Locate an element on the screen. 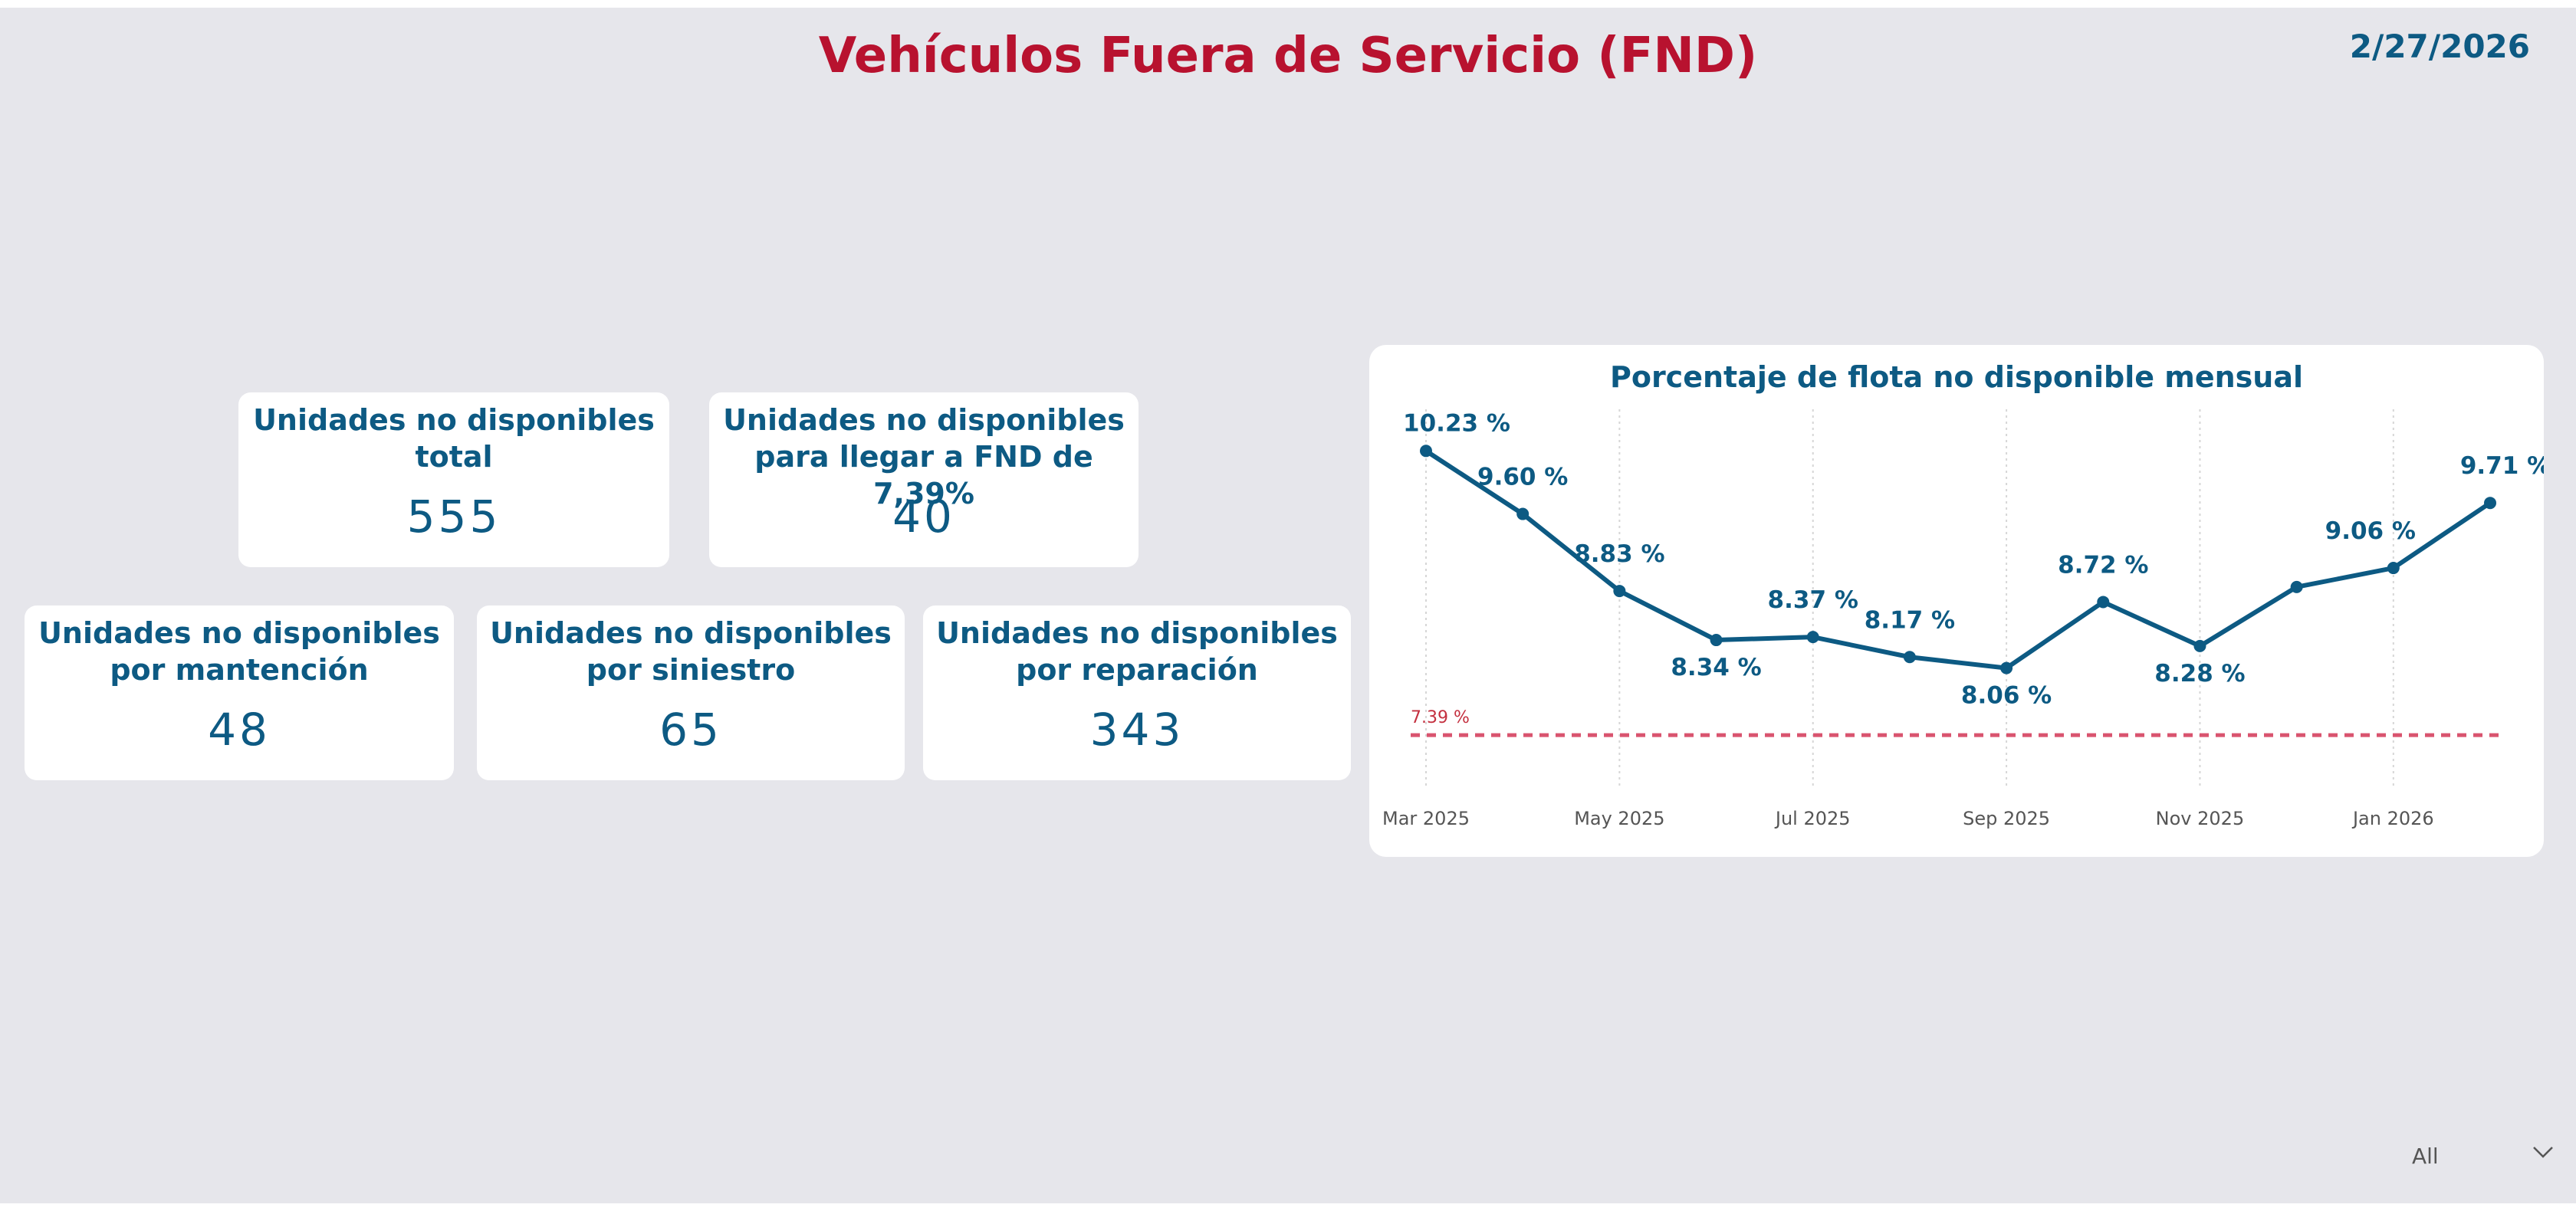 The image size is (2576, 1211). x-tick-label: May 2025 is located at coordinates (1619, 819).